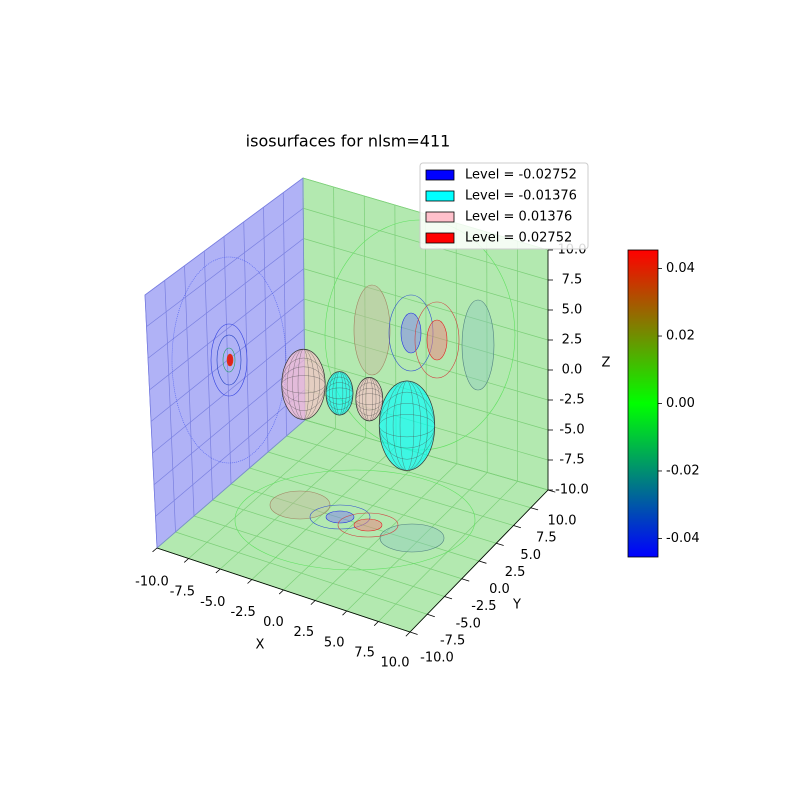  What do you see at coordinates (499, 589) in the screenshot?
I see `y-tick-label: 0.0` at bounding box center [499, 589].